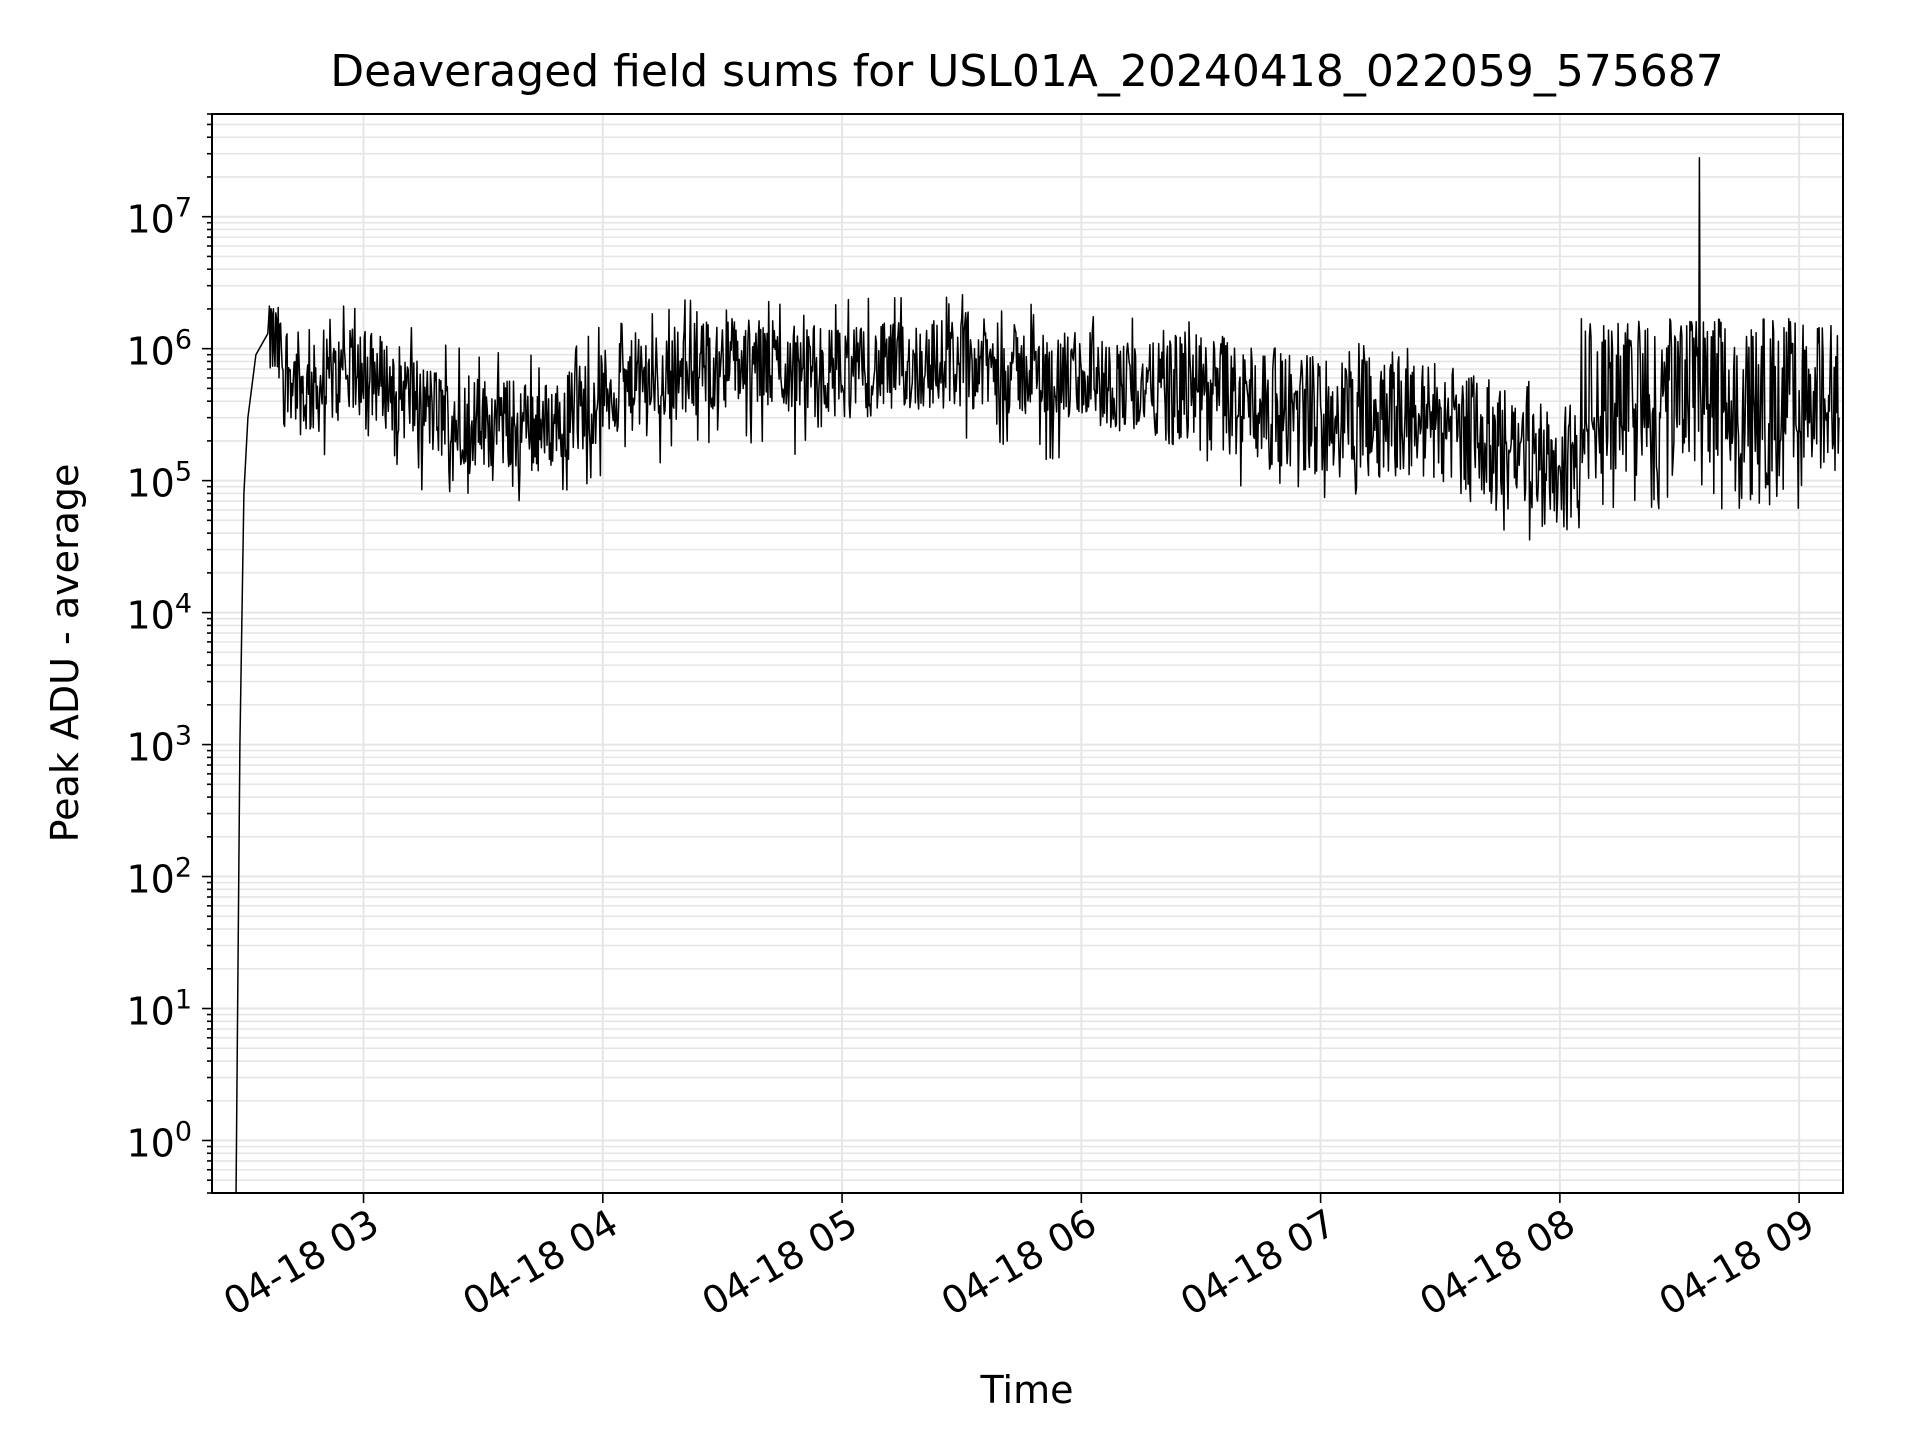 The height and width of the screenshot is (1440, 1920). Describe the element at coordinates (159, 745) in the screenshot. I see `y-tick-label: 103` at that location.